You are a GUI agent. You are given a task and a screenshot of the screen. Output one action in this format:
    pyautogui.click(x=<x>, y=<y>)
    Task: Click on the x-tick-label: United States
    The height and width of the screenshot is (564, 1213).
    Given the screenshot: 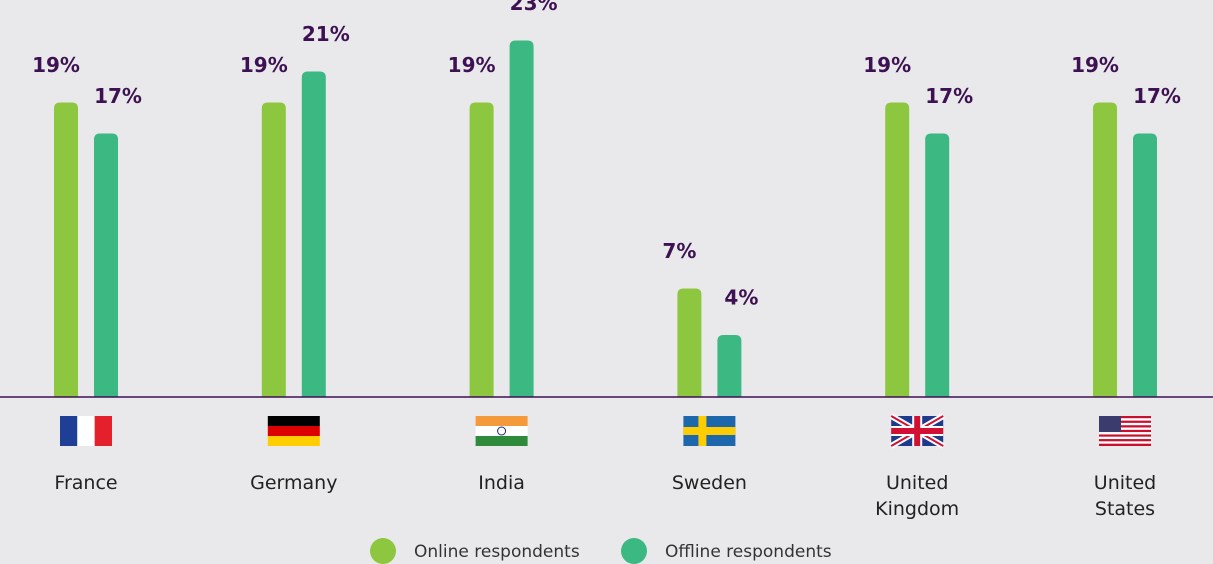 What is the action you would take?
    pyautogui.click(x=1125, y=496)
    